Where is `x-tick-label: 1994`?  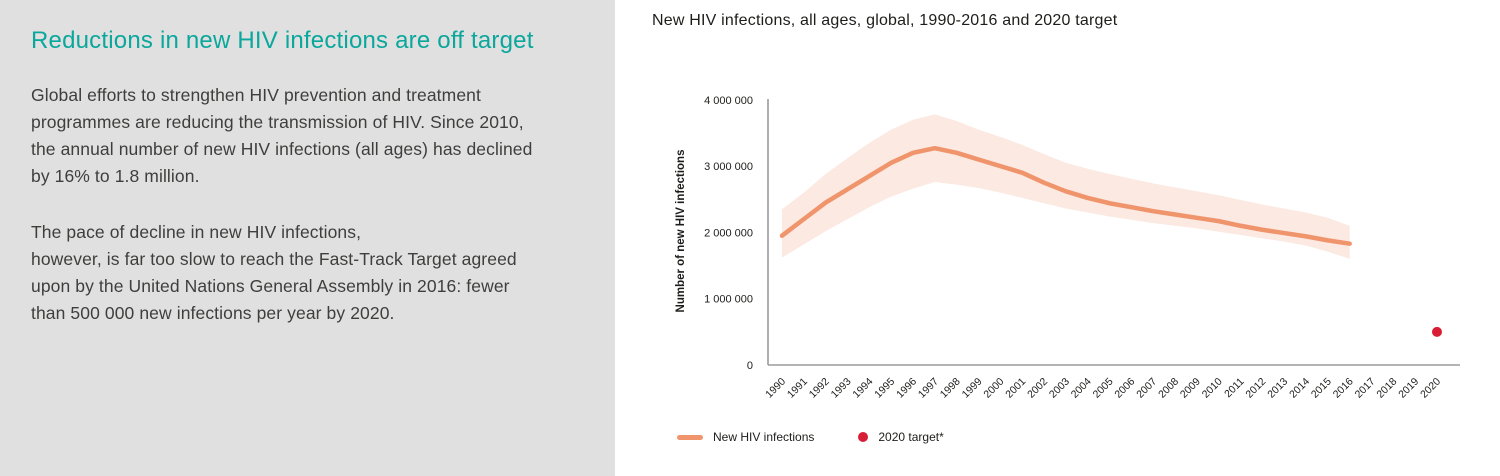 x-tick-label: 1994 is located at coordinates (862, 388).